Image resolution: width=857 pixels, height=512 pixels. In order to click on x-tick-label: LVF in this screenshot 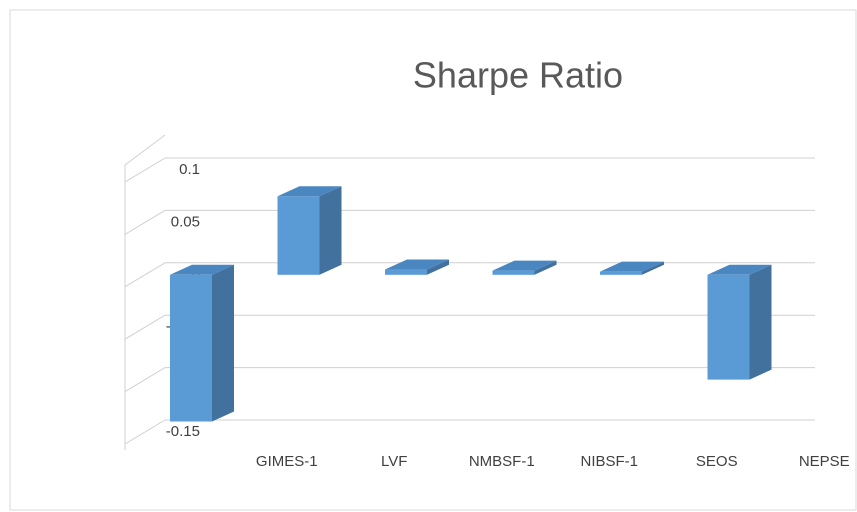, I will do `click(394, 461)`.